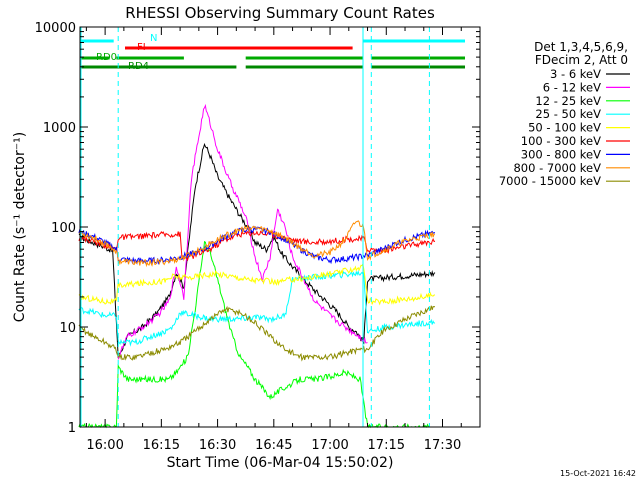 Image resolution: width=640 pixels, height=480 pixels. I want to click on x-tick-label-1: 16:15, so click(161, 445).